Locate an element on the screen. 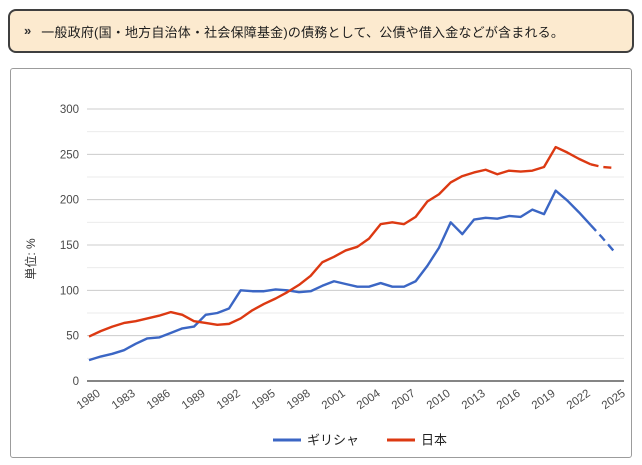 The image size is (642, 465). legend-item-japan: 日本 is located at coordinates (417, 440).